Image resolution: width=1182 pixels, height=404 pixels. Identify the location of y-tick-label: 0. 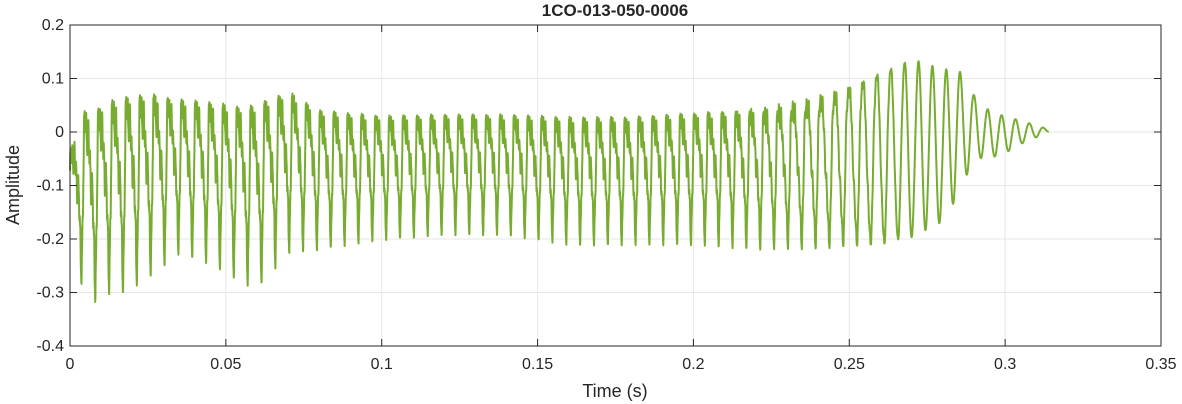
(59, 132).